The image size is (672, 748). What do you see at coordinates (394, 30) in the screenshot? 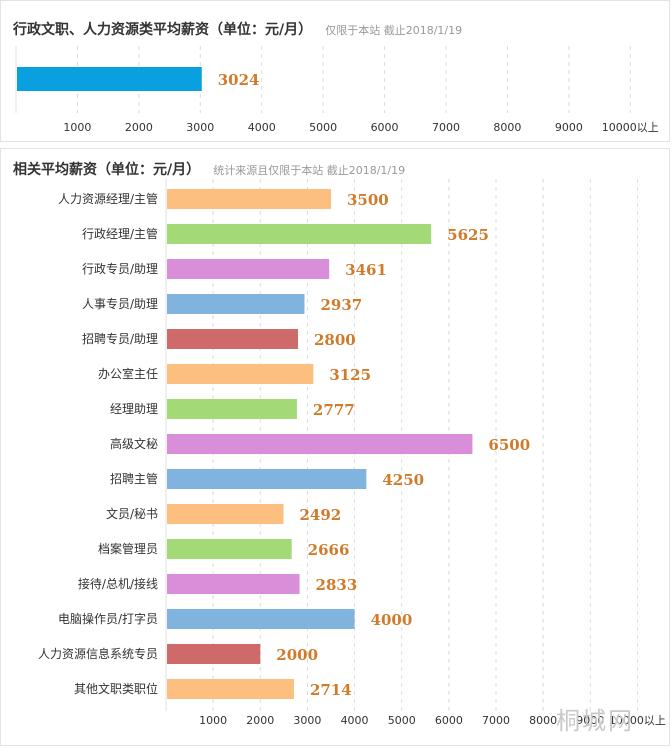
I see `chart1-subtitle: 仅限于本站 截止2018/1/19` at bounding box center [394, 30].